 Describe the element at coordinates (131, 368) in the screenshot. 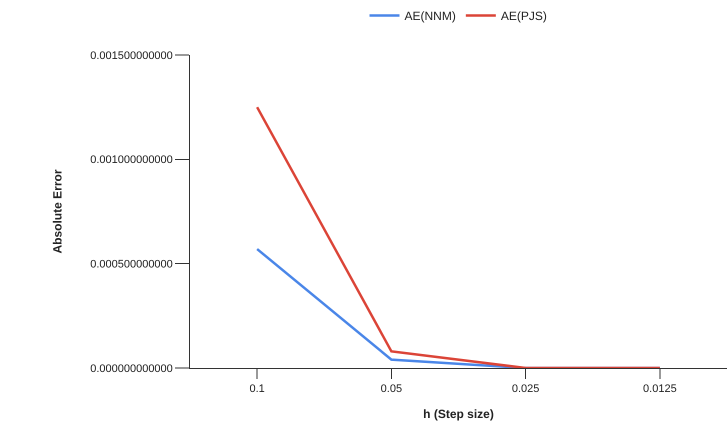

I see `y-tick-label: 0.000000000000` at that location.